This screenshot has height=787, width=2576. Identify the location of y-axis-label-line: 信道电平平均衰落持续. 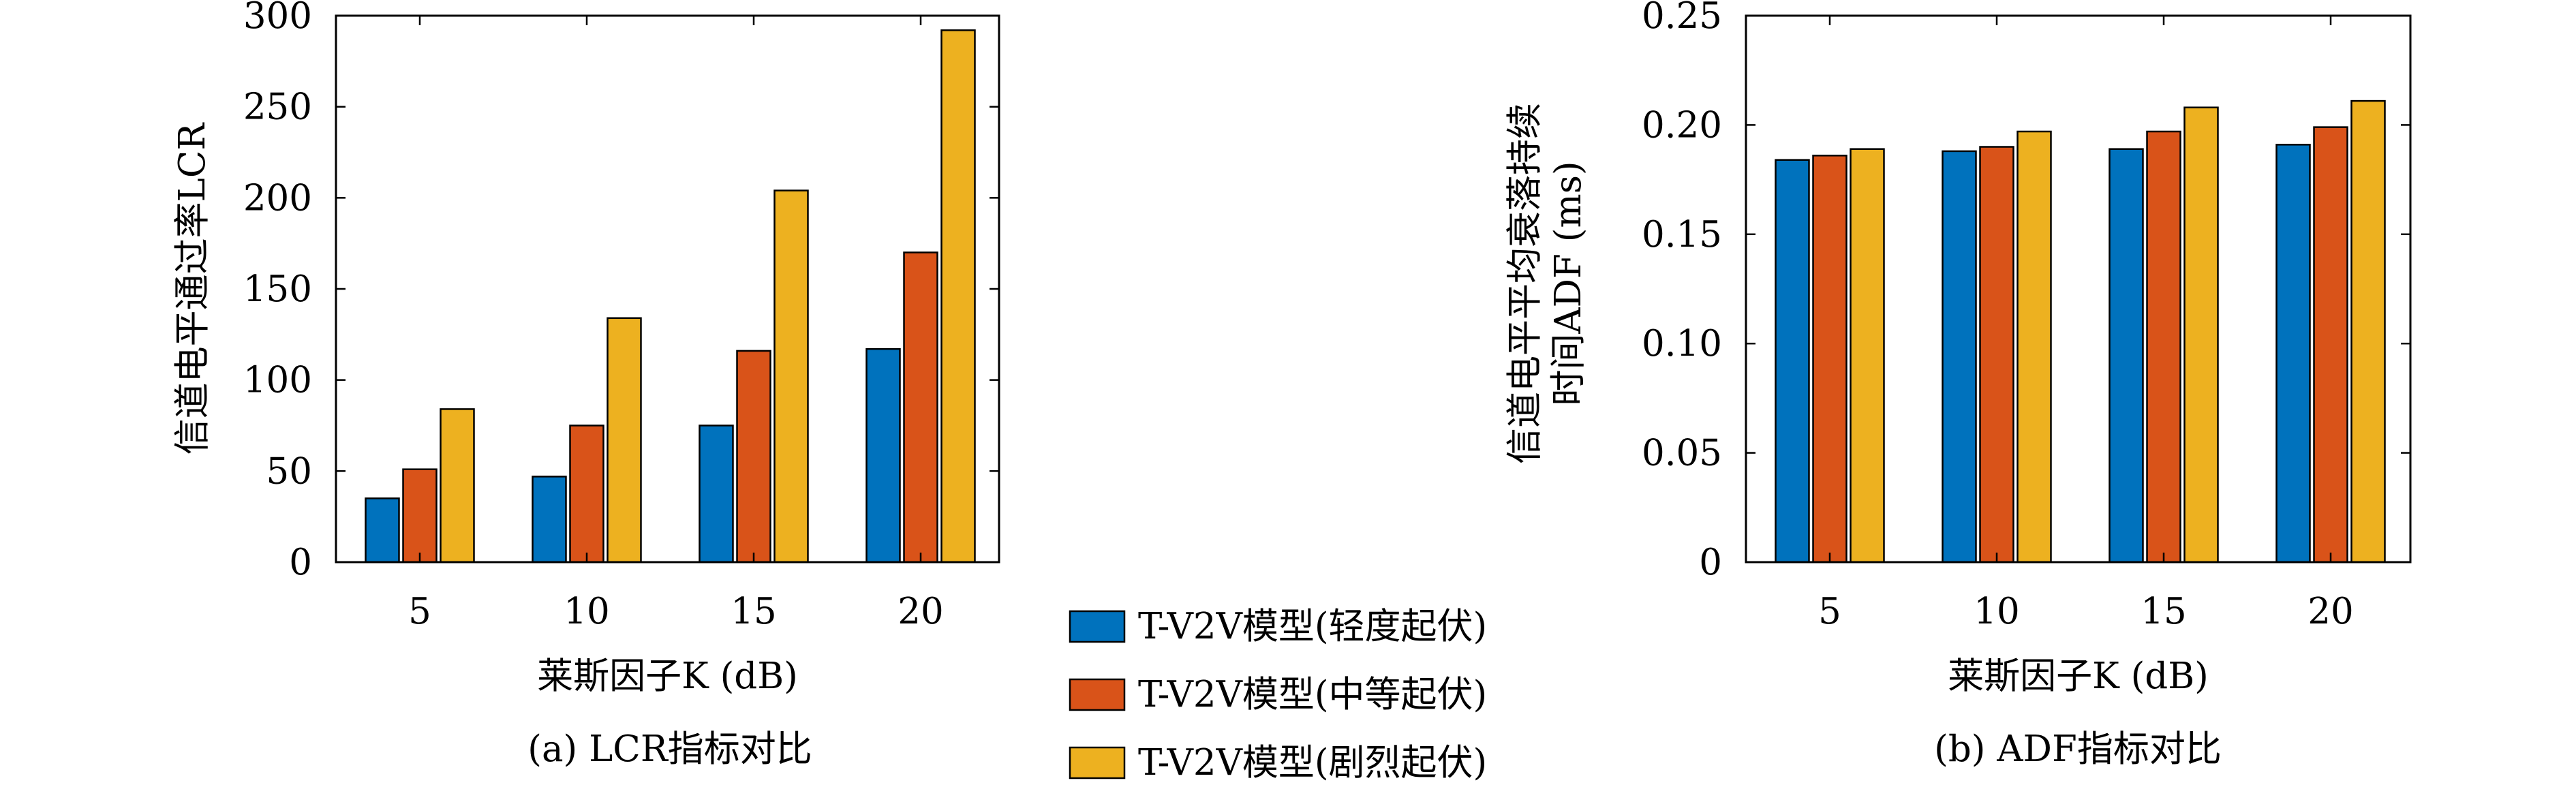
(1525, 283).